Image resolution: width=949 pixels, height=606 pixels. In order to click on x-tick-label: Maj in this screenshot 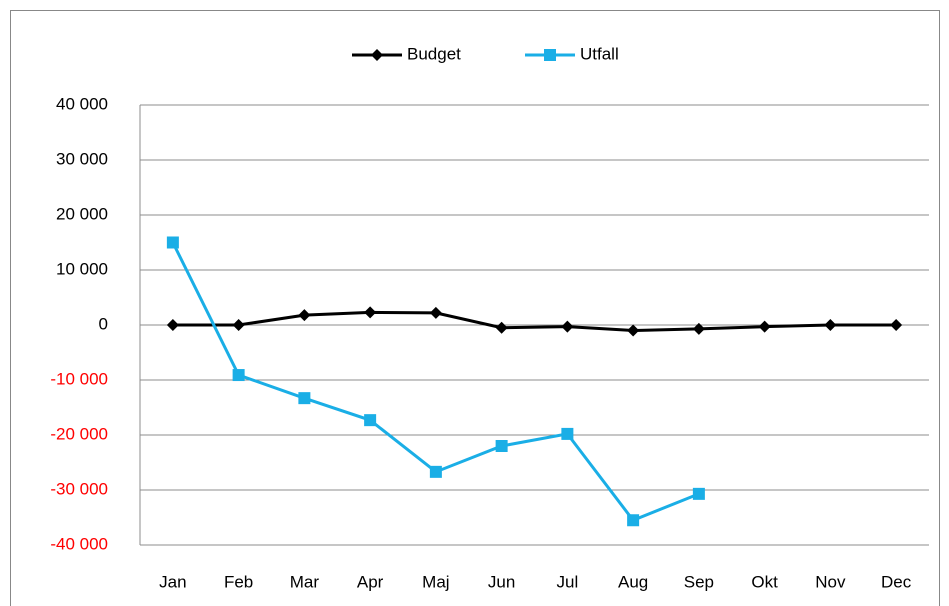, I will do `click(435, 581)`.